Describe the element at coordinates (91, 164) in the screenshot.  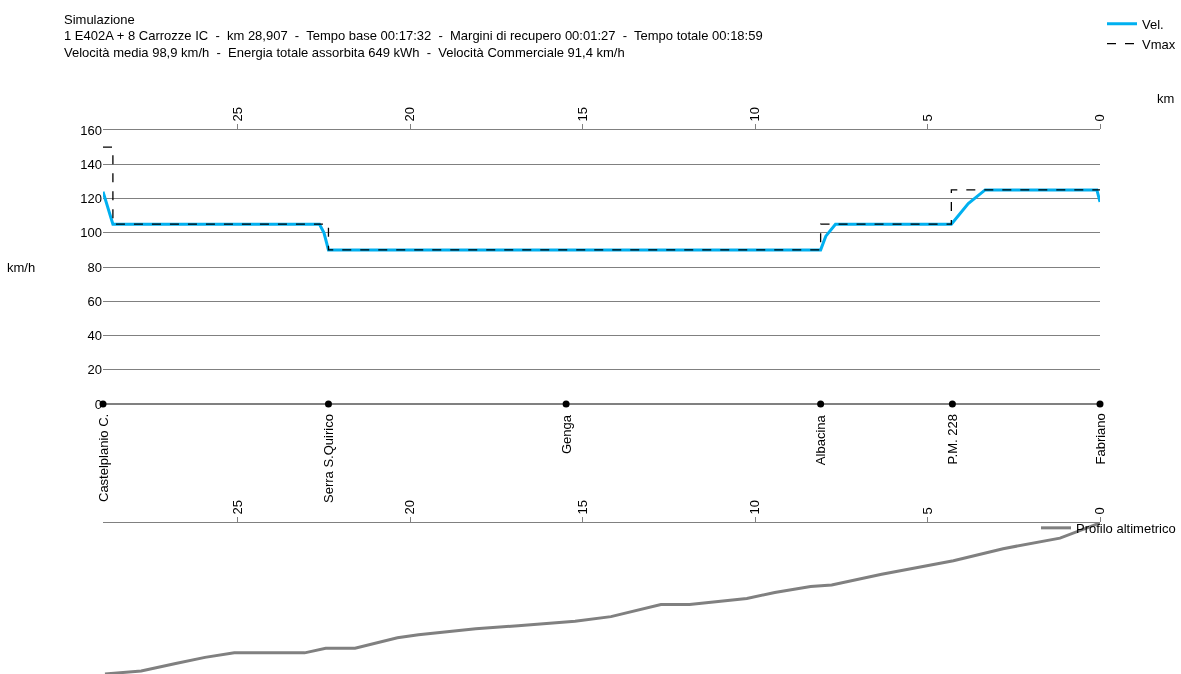
I see `y-tick-label: 140` at that location.